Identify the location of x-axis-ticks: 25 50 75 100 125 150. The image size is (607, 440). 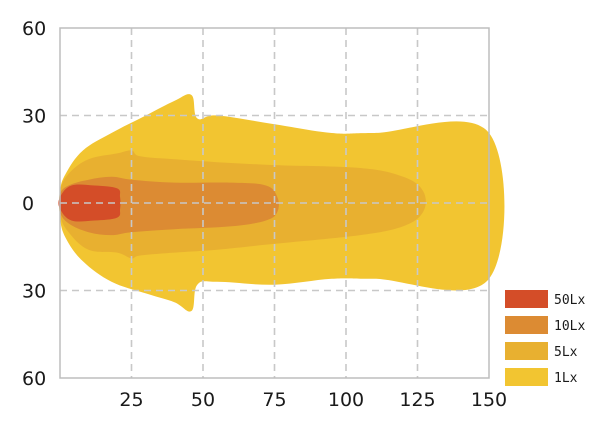
(313, 400).